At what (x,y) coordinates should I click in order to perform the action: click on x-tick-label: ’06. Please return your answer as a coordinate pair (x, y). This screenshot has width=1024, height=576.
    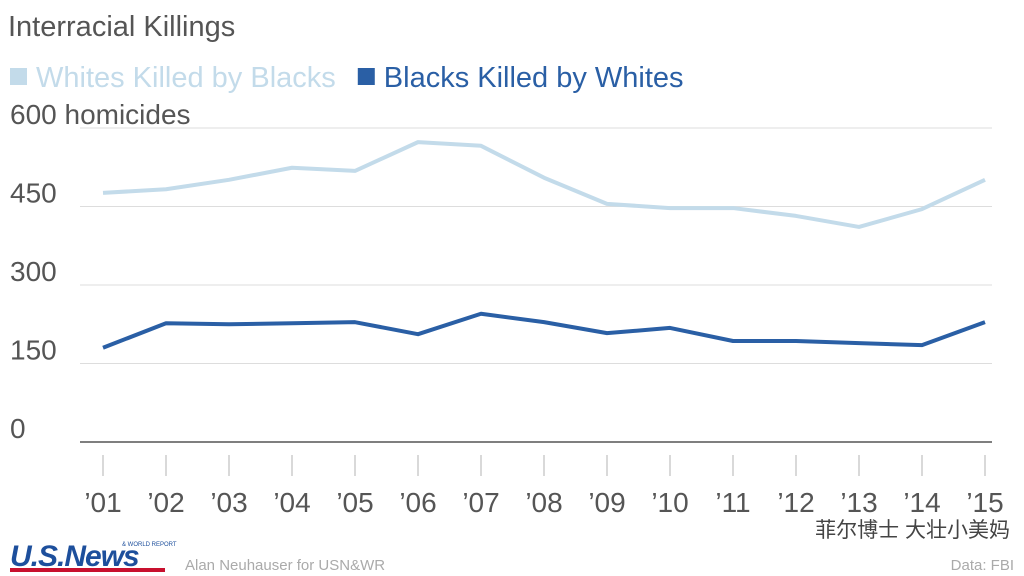
    Looking at the image, I should click on (417, 502).